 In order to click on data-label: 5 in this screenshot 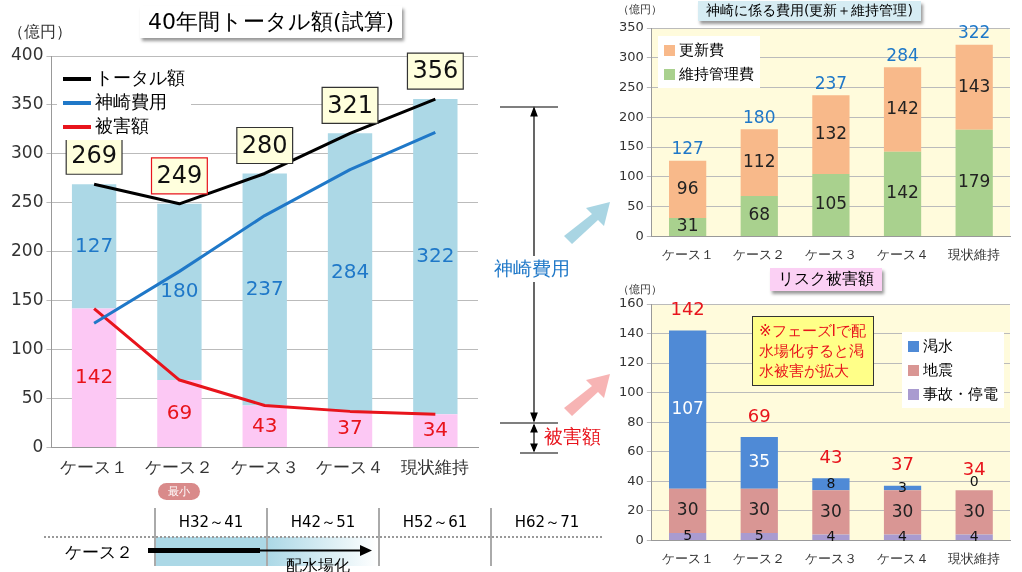, I will do `click(759, 535)`.